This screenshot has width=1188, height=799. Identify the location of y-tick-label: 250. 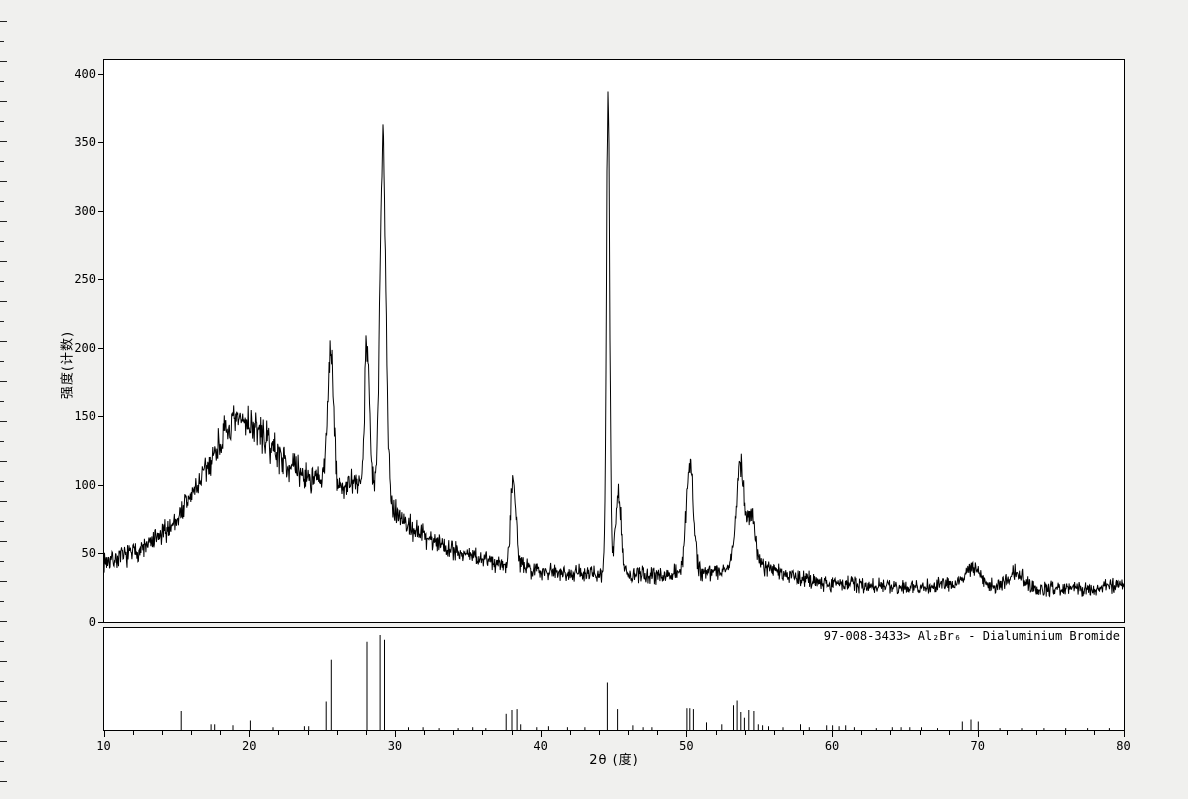
(85, 279).